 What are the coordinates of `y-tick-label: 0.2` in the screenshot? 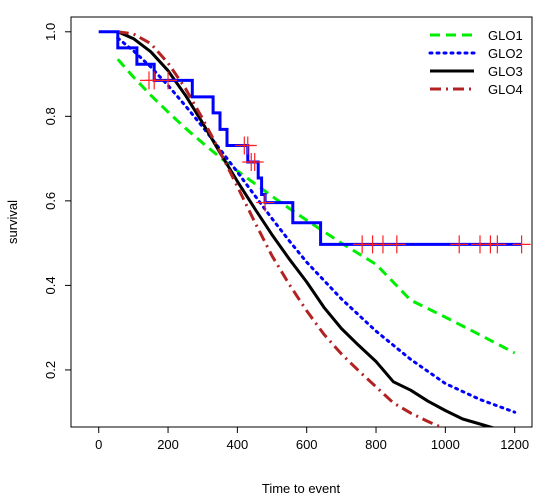 It's located at (50, 370).